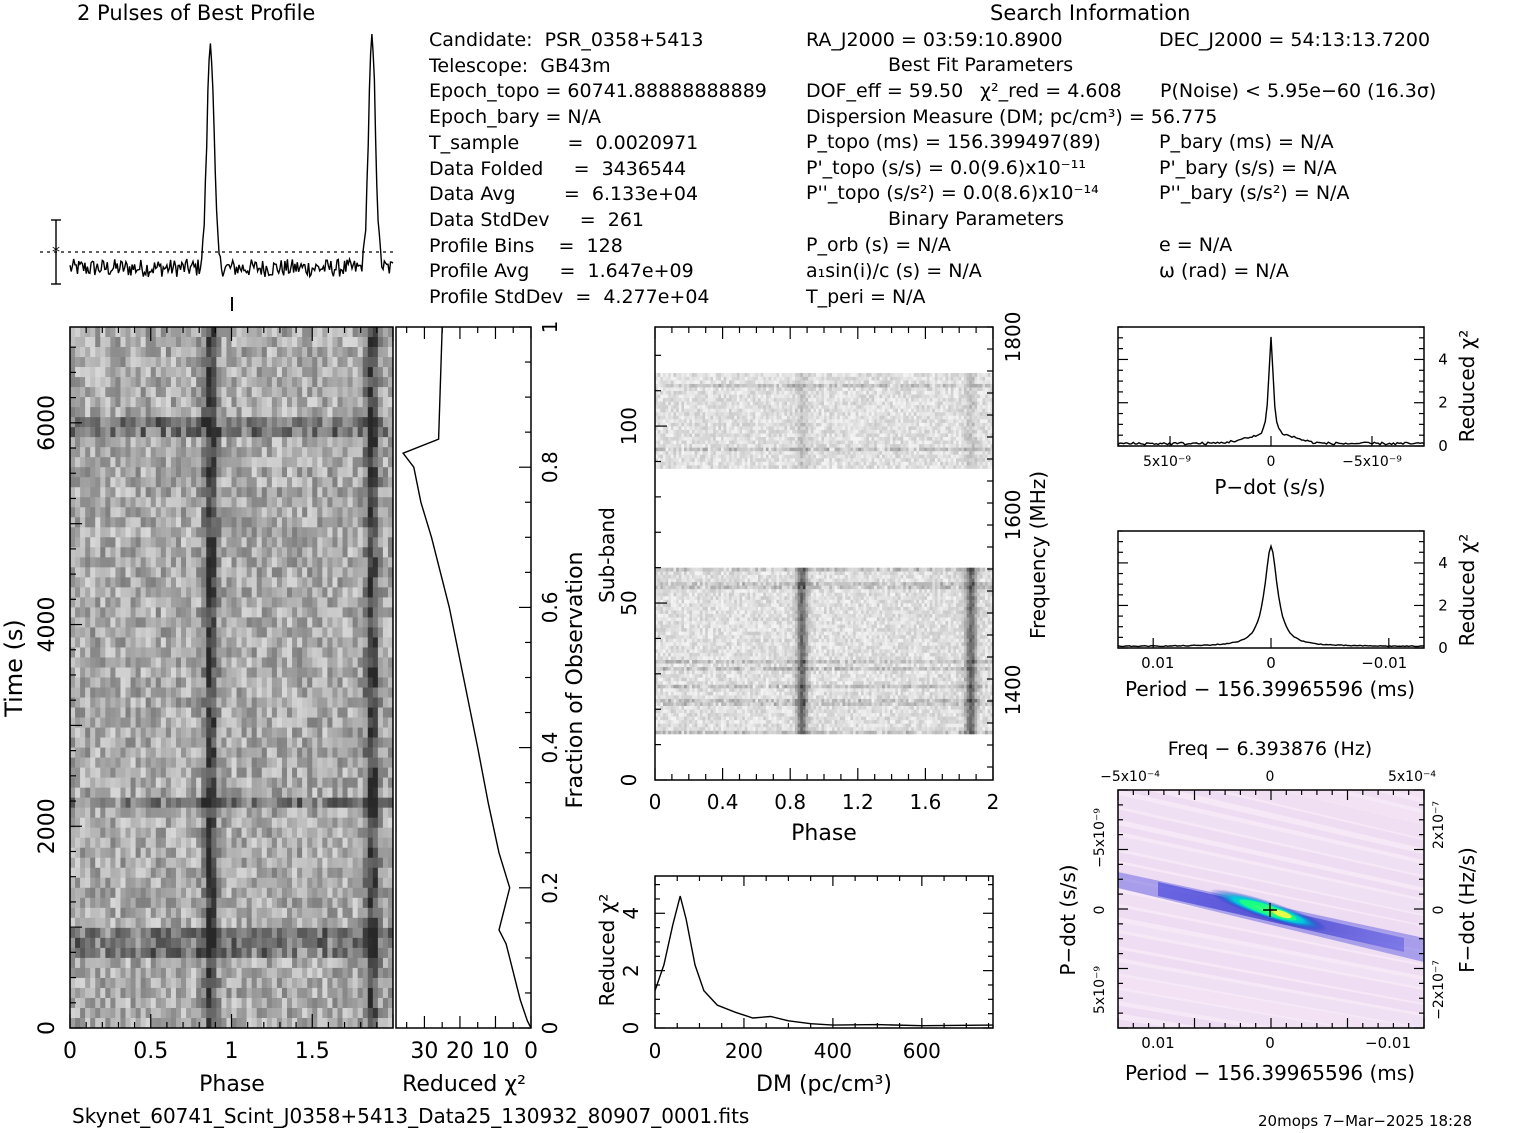  What do you see at coordinates (1051, 91) in the screenshot?
I see `chi2-value: χ²_red = 4.608` at bounding box center [1051, 91].